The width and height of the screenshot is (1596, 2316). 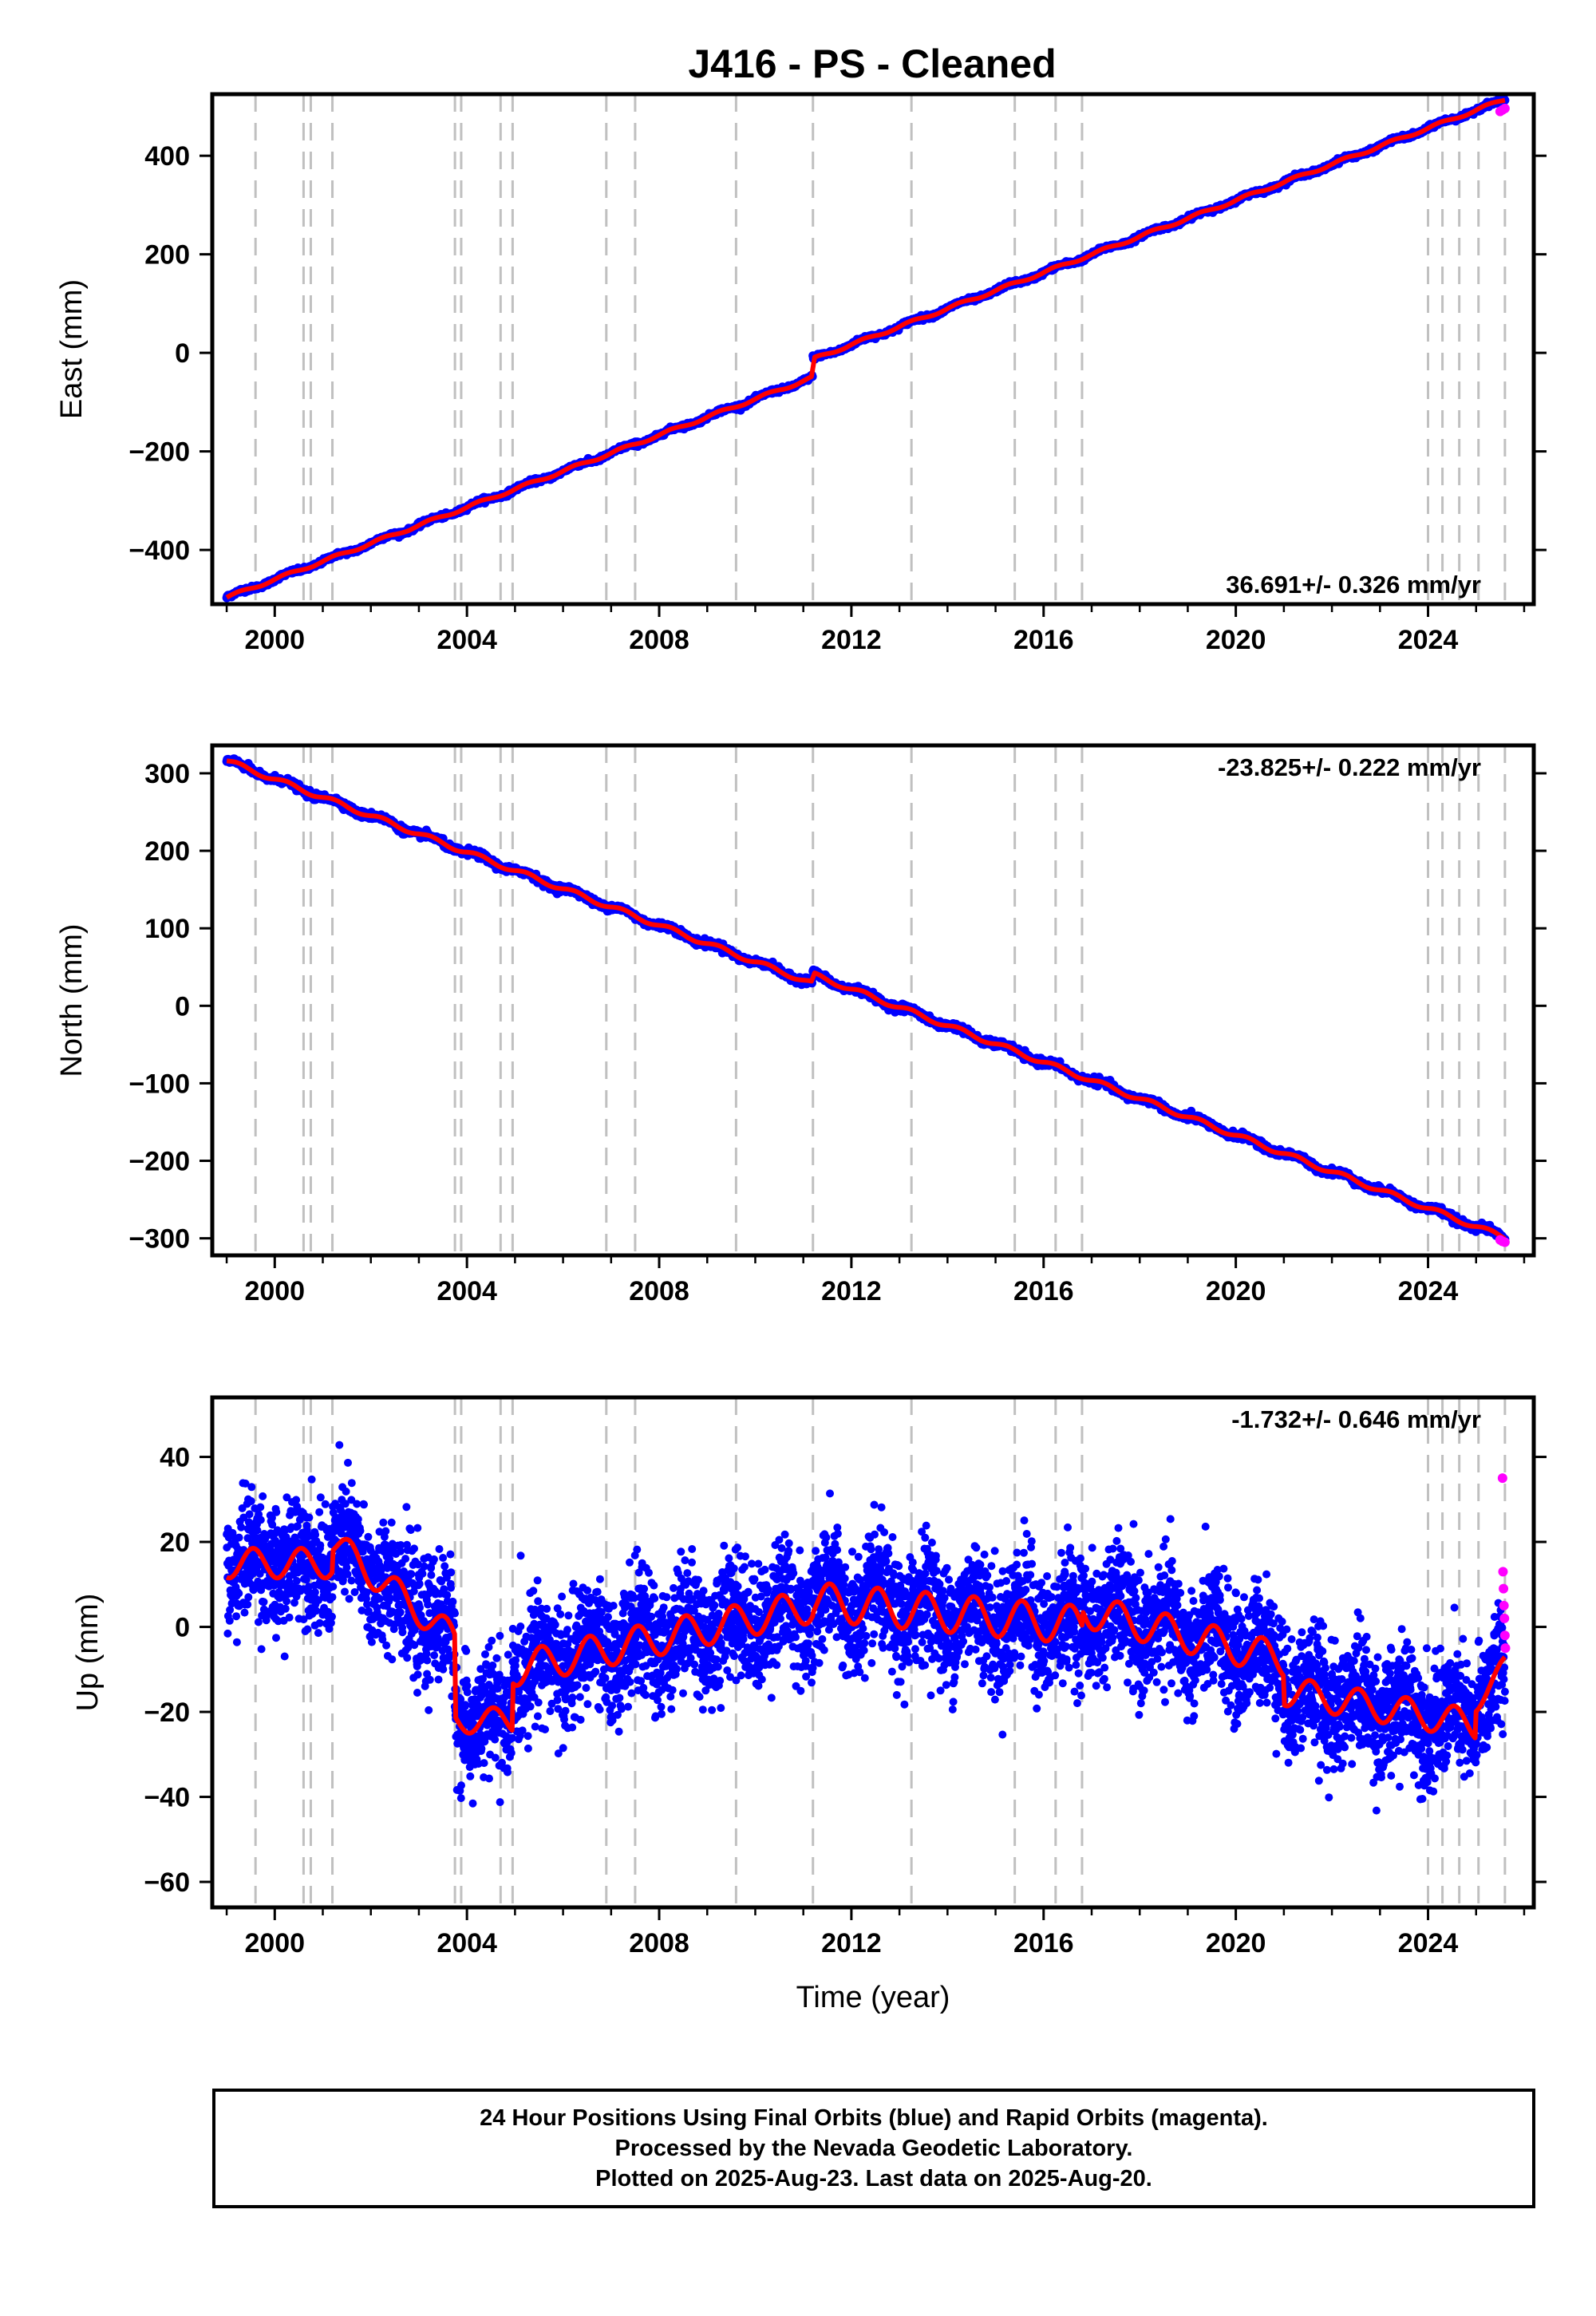 I want to click on east-rapid-point, so click(x=1504, y=108).